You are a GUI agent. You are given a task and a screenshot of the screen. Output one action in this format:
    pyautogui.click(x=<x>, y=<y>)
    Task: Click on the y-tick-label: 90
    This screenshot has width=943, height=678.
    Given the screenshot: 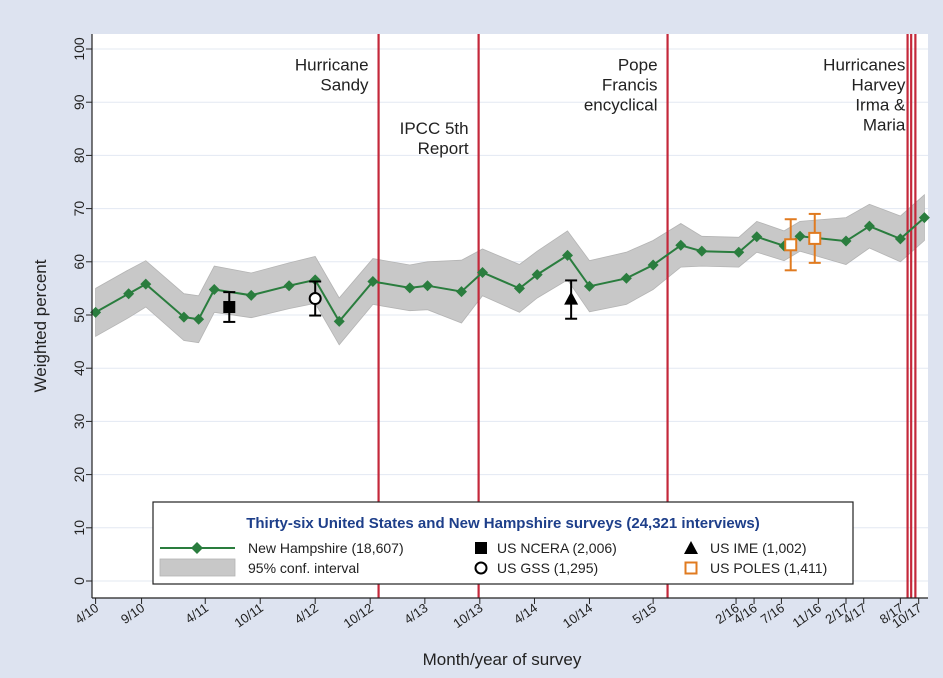 What is the action you would take?
    pyautogui.click(x=79, y=102)
    